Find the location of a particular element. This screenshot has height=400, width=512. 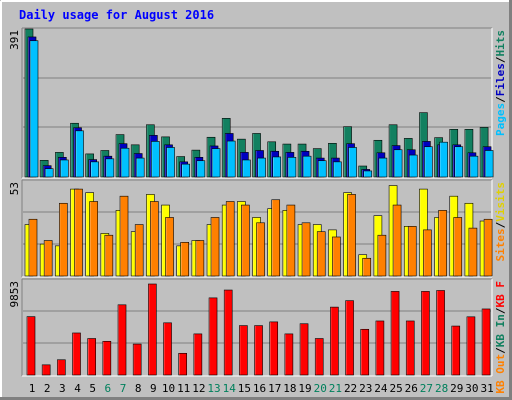

x-tick-label-day-2: 2 is located at coordinates (47, 388).